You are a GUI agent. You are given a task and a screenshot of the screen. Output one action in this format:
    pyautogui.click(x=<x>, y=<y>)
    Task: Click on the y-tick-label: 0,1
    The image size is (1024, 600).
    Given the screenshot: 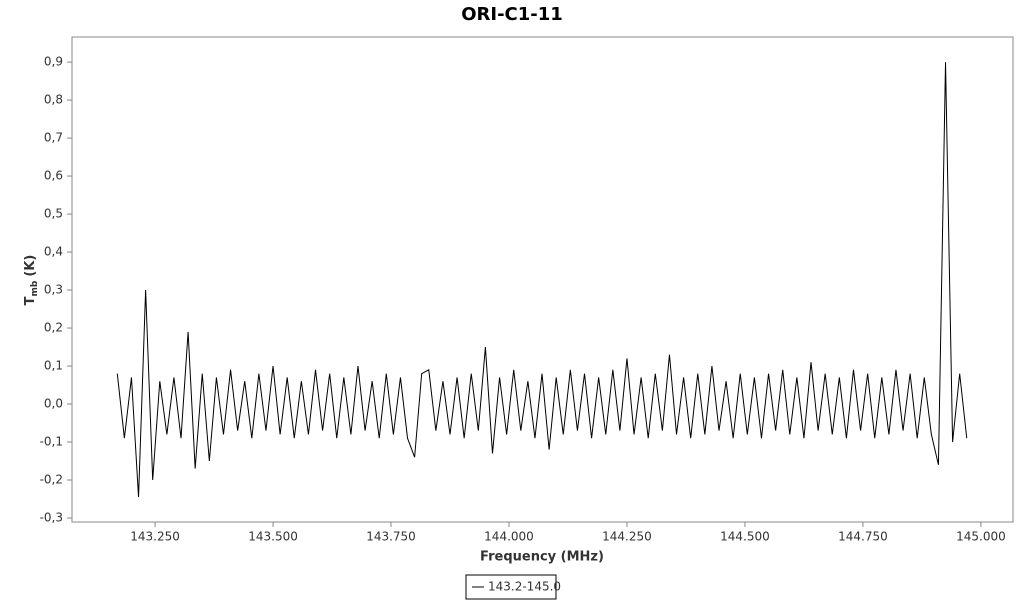 What is the action you would take?
    pyautogui.click(x=53, y=366)
    